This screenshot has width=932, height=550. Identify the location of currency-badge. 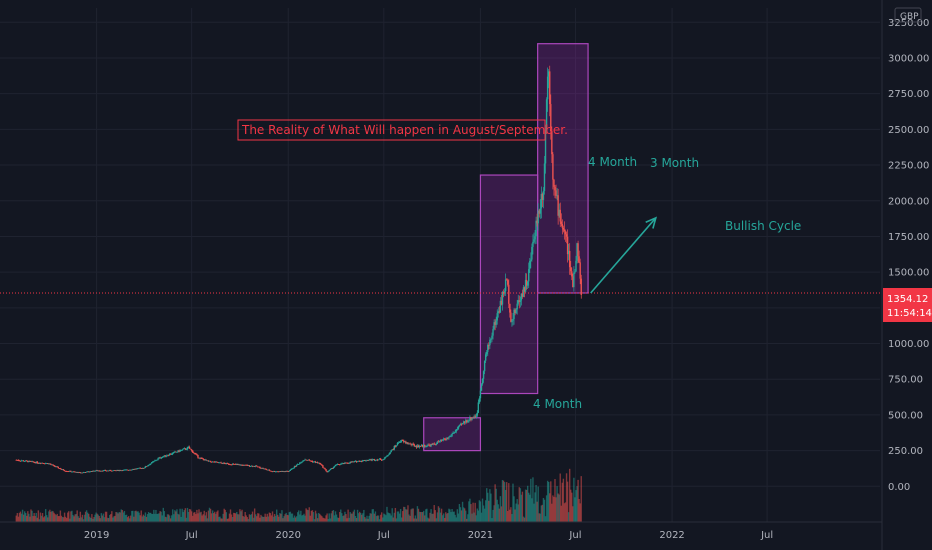
(908, 15).